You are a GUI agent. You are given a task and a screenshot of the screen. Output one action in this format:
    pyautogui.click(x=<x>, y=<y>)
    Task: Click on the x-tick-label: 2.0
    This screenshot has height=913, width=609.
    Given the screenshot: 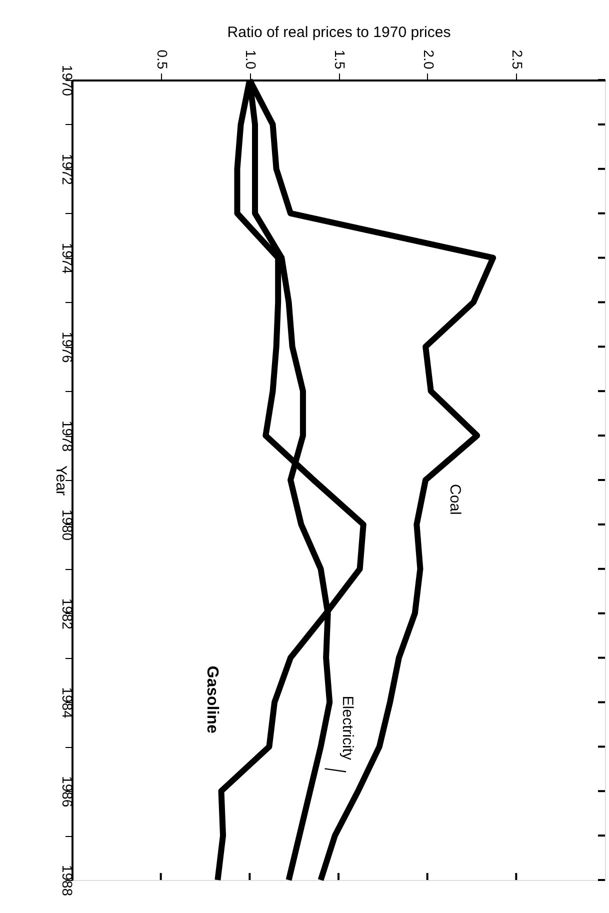 What is the action you would take?
    pyautogui.click(x=428, y=60)
    